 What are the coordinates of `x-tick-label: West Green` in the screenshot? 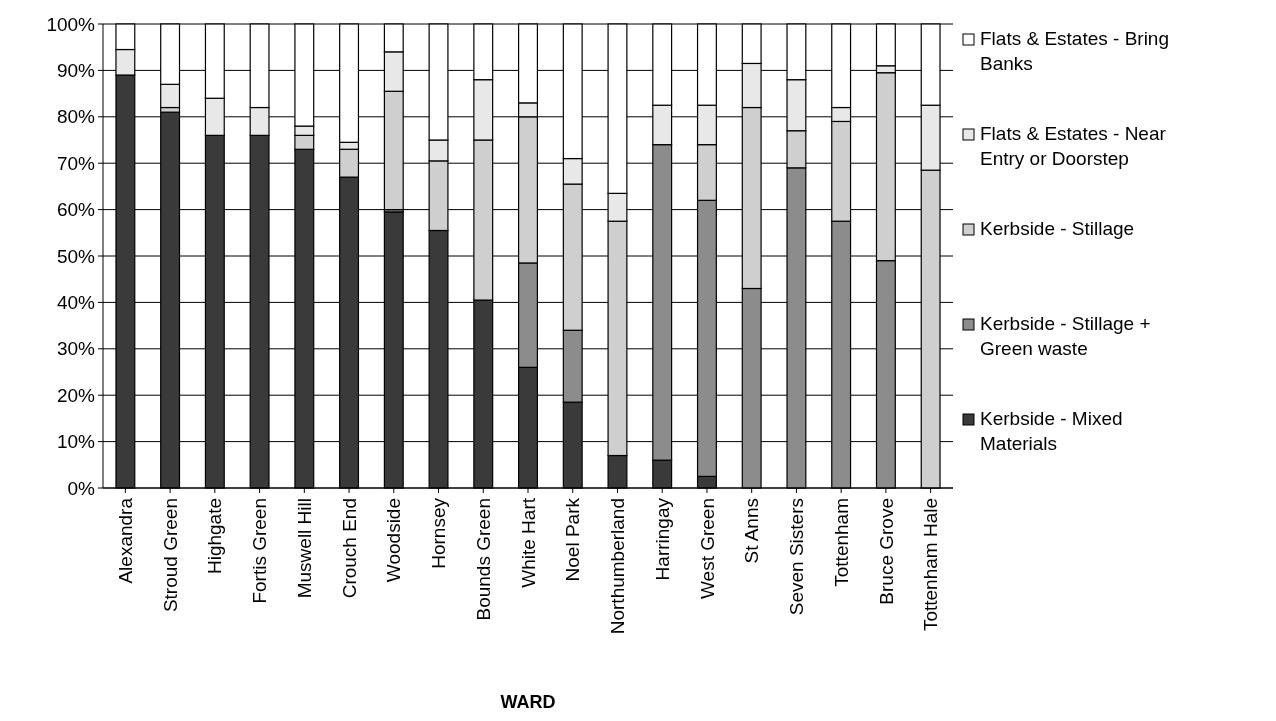 It's located at (707, 549).